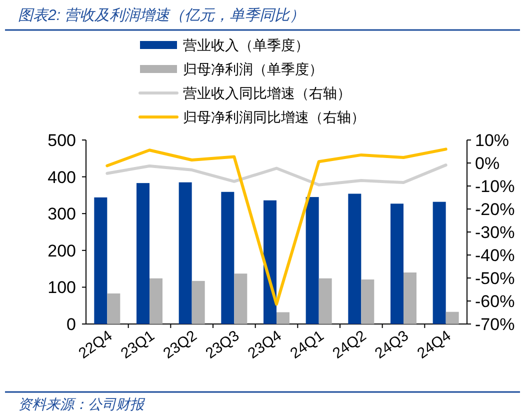 The image size is (526, 418). What do you see at coordinates (495, 186) in the screenshot?
I see `y2-tick-label: -10%` at bounding box center [495, 186].